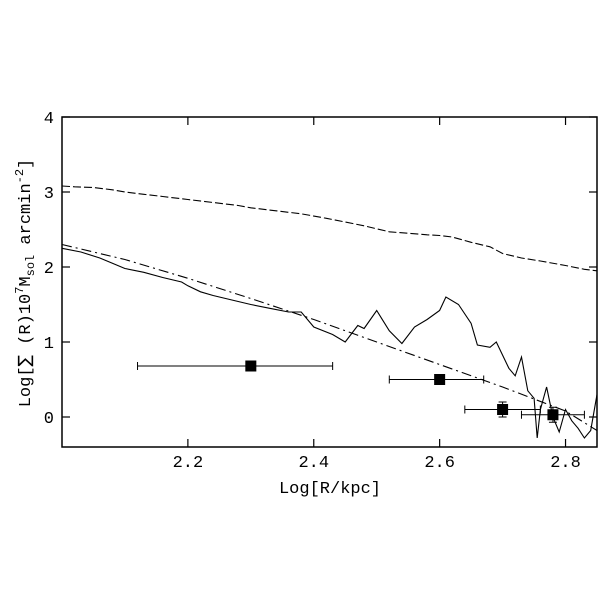  Describe the element at coordinates (439, 463) in the screenshot. I see `x-tick-label: 2.6` at that location.